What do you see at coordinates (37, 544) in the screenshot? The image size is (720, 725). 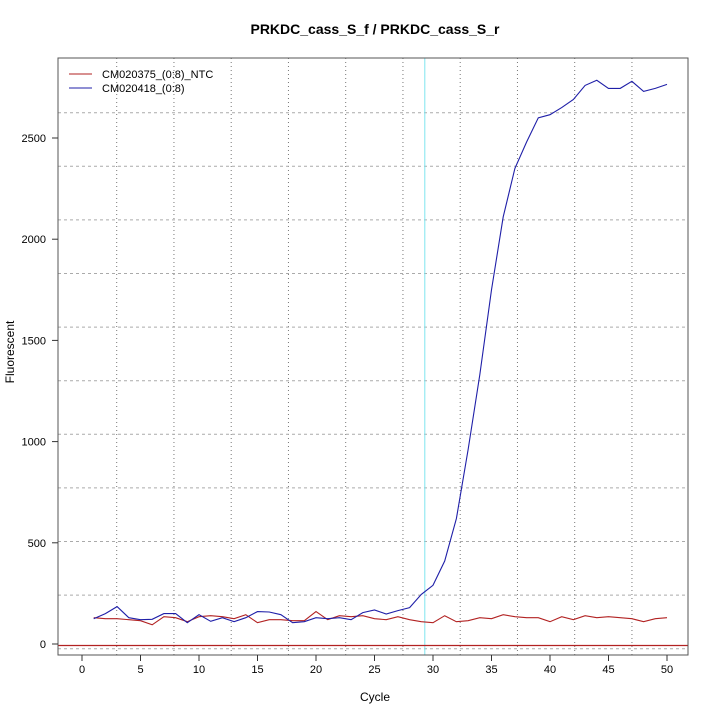 I see `y-tick-label: 500` at bounding box center [37, 544].